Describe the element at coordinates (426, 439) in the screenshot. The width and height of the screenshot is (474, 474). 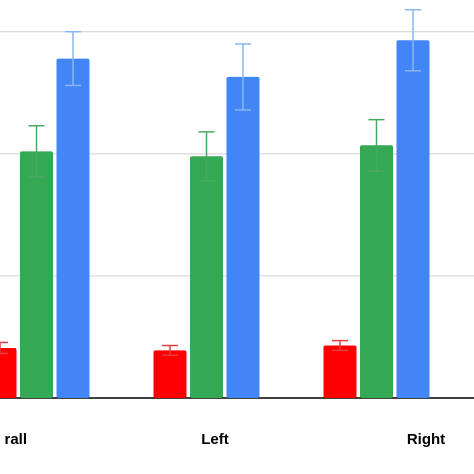
I see `x-tick-label: Right` at that location.